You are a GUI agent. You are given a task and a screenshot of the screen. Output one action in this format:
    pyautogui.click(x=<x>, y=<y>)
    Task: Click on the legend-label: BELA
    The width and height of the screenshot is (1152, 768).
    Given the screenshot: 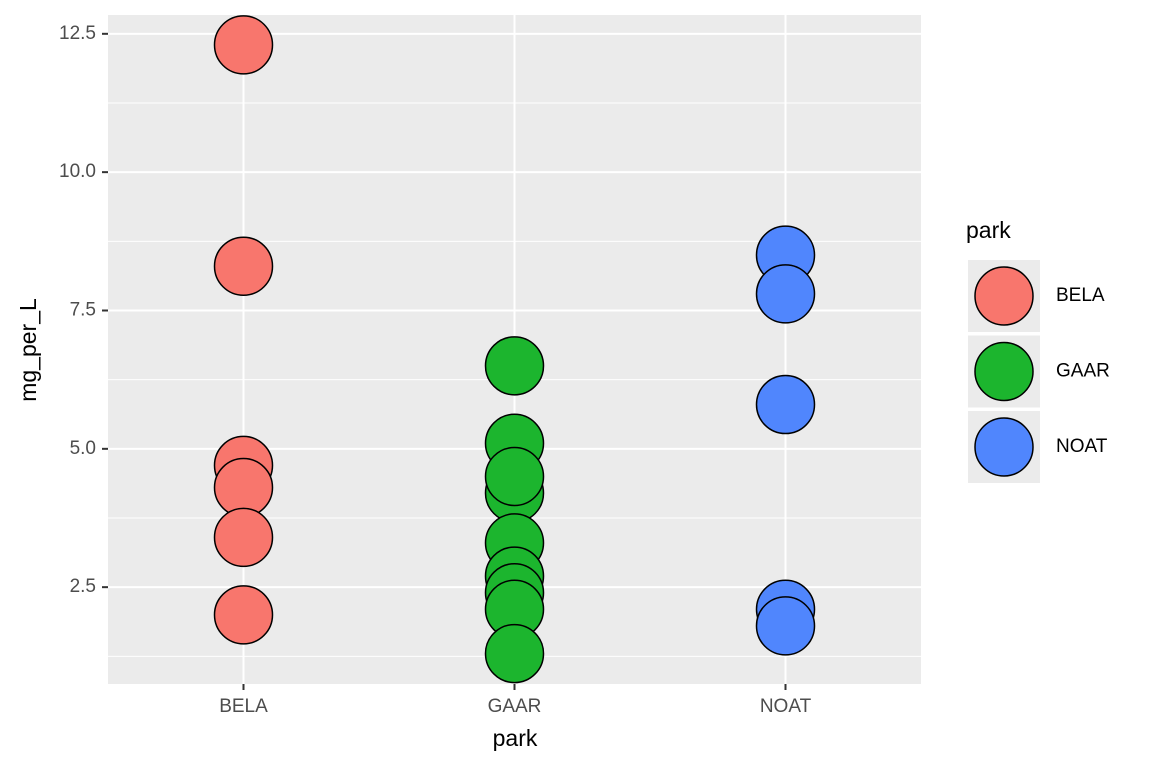 What is the action you would take?
    pyautogui.click(x=1080, y=295)
    